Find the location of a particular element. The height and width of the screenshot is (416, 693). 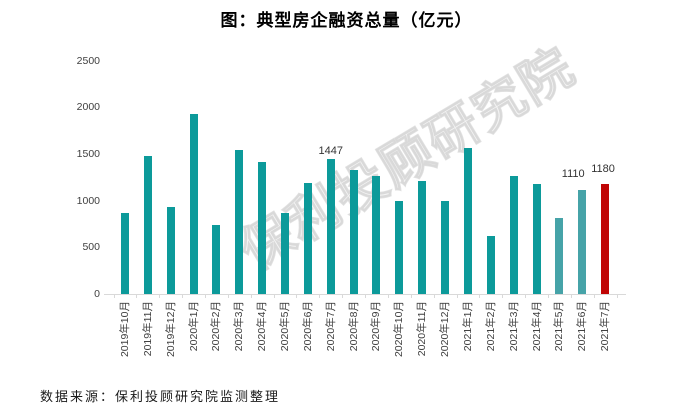

x-axis-label: 2021年7月 is located at coordinates (605, 326).